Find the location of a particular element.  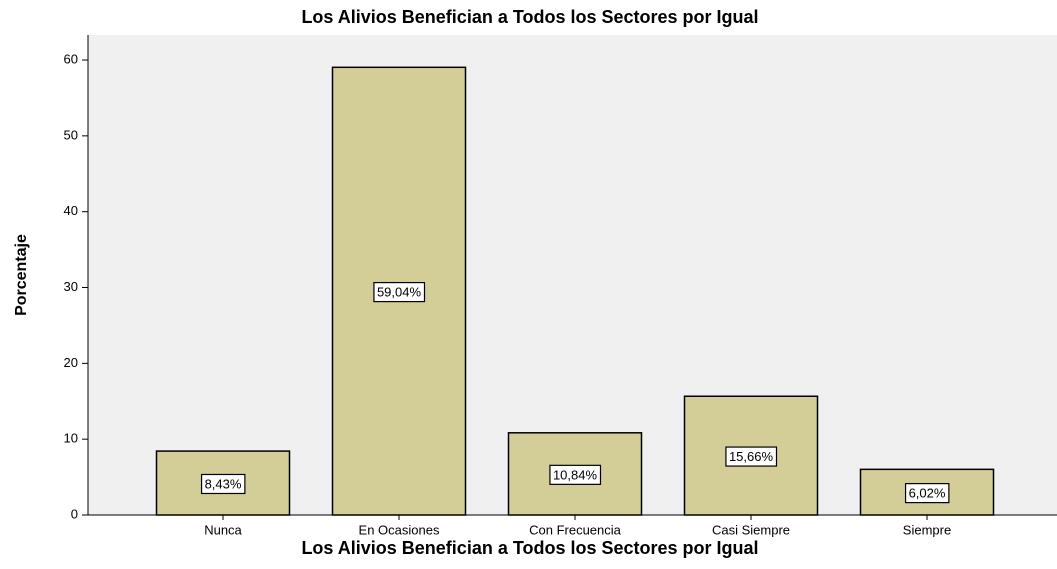

value-label: 6,02% is located at coordinates (927, 493).